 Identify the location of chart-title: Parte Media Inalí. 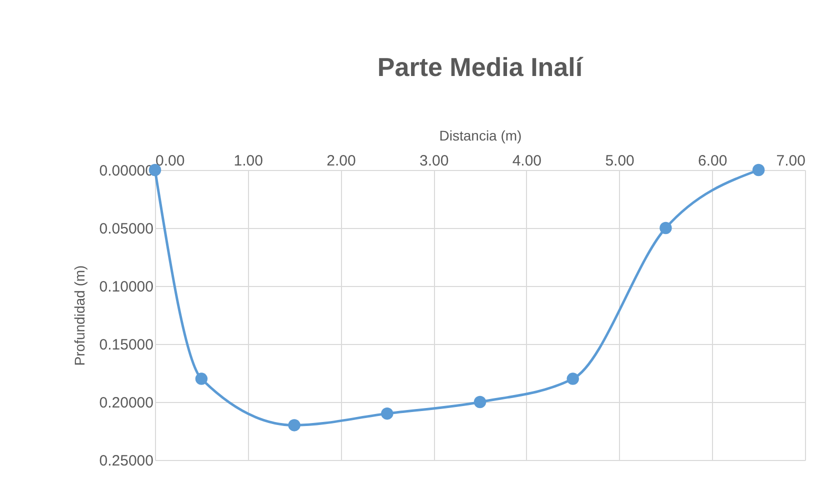
(480, 67).